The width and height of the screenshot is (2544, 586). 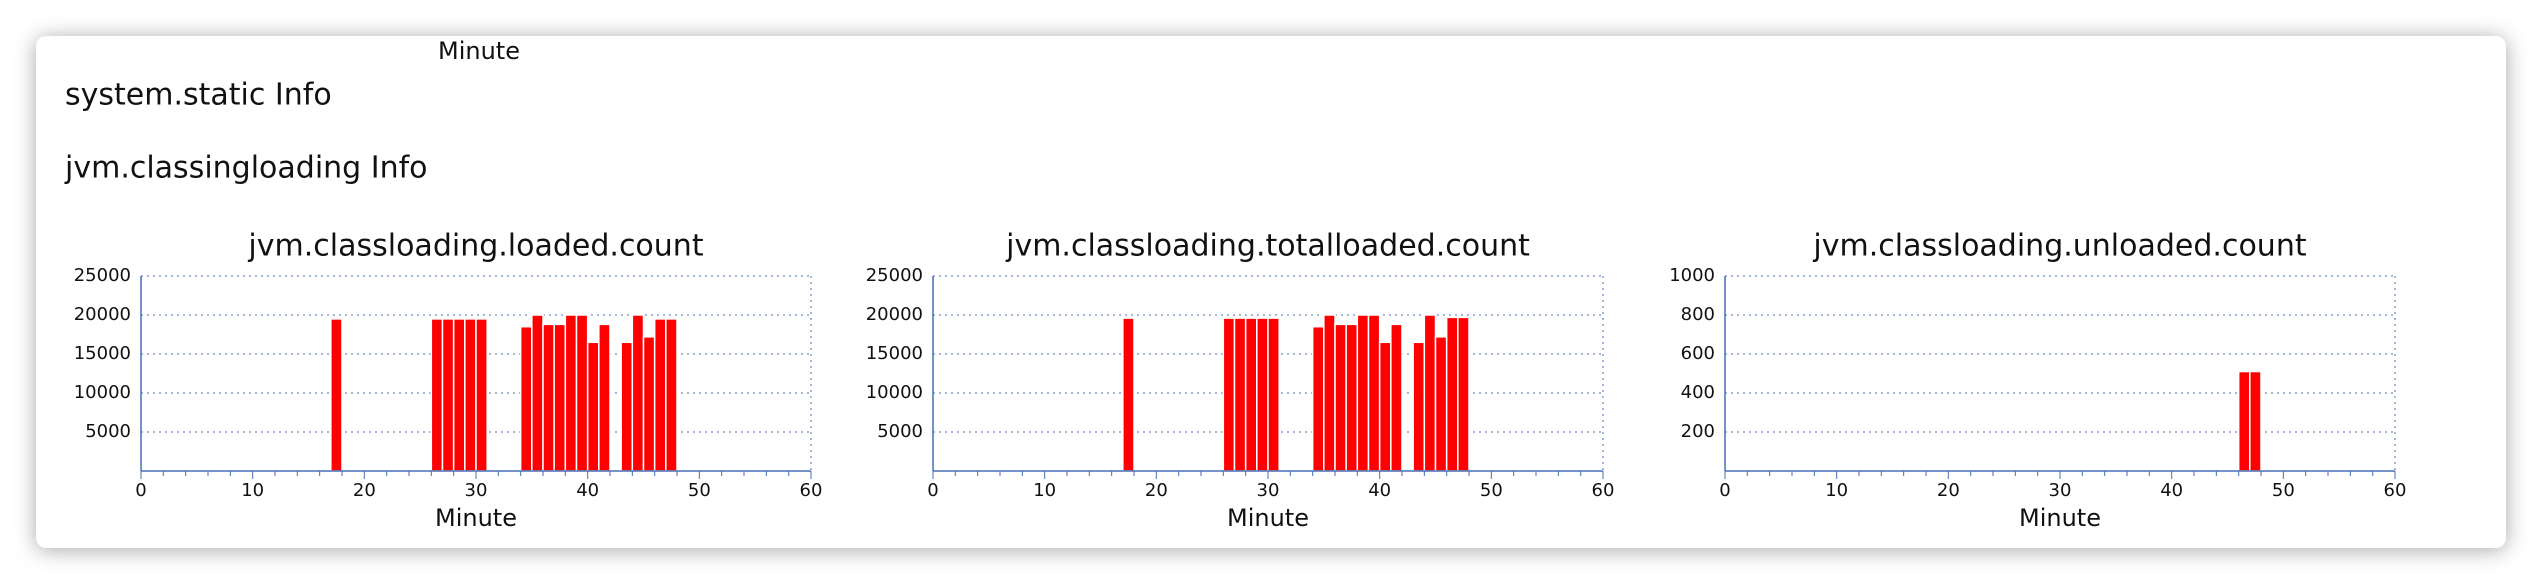 I want to click on chart-title: jvm.classloading.loaded.count, so click(x=475, y=246).